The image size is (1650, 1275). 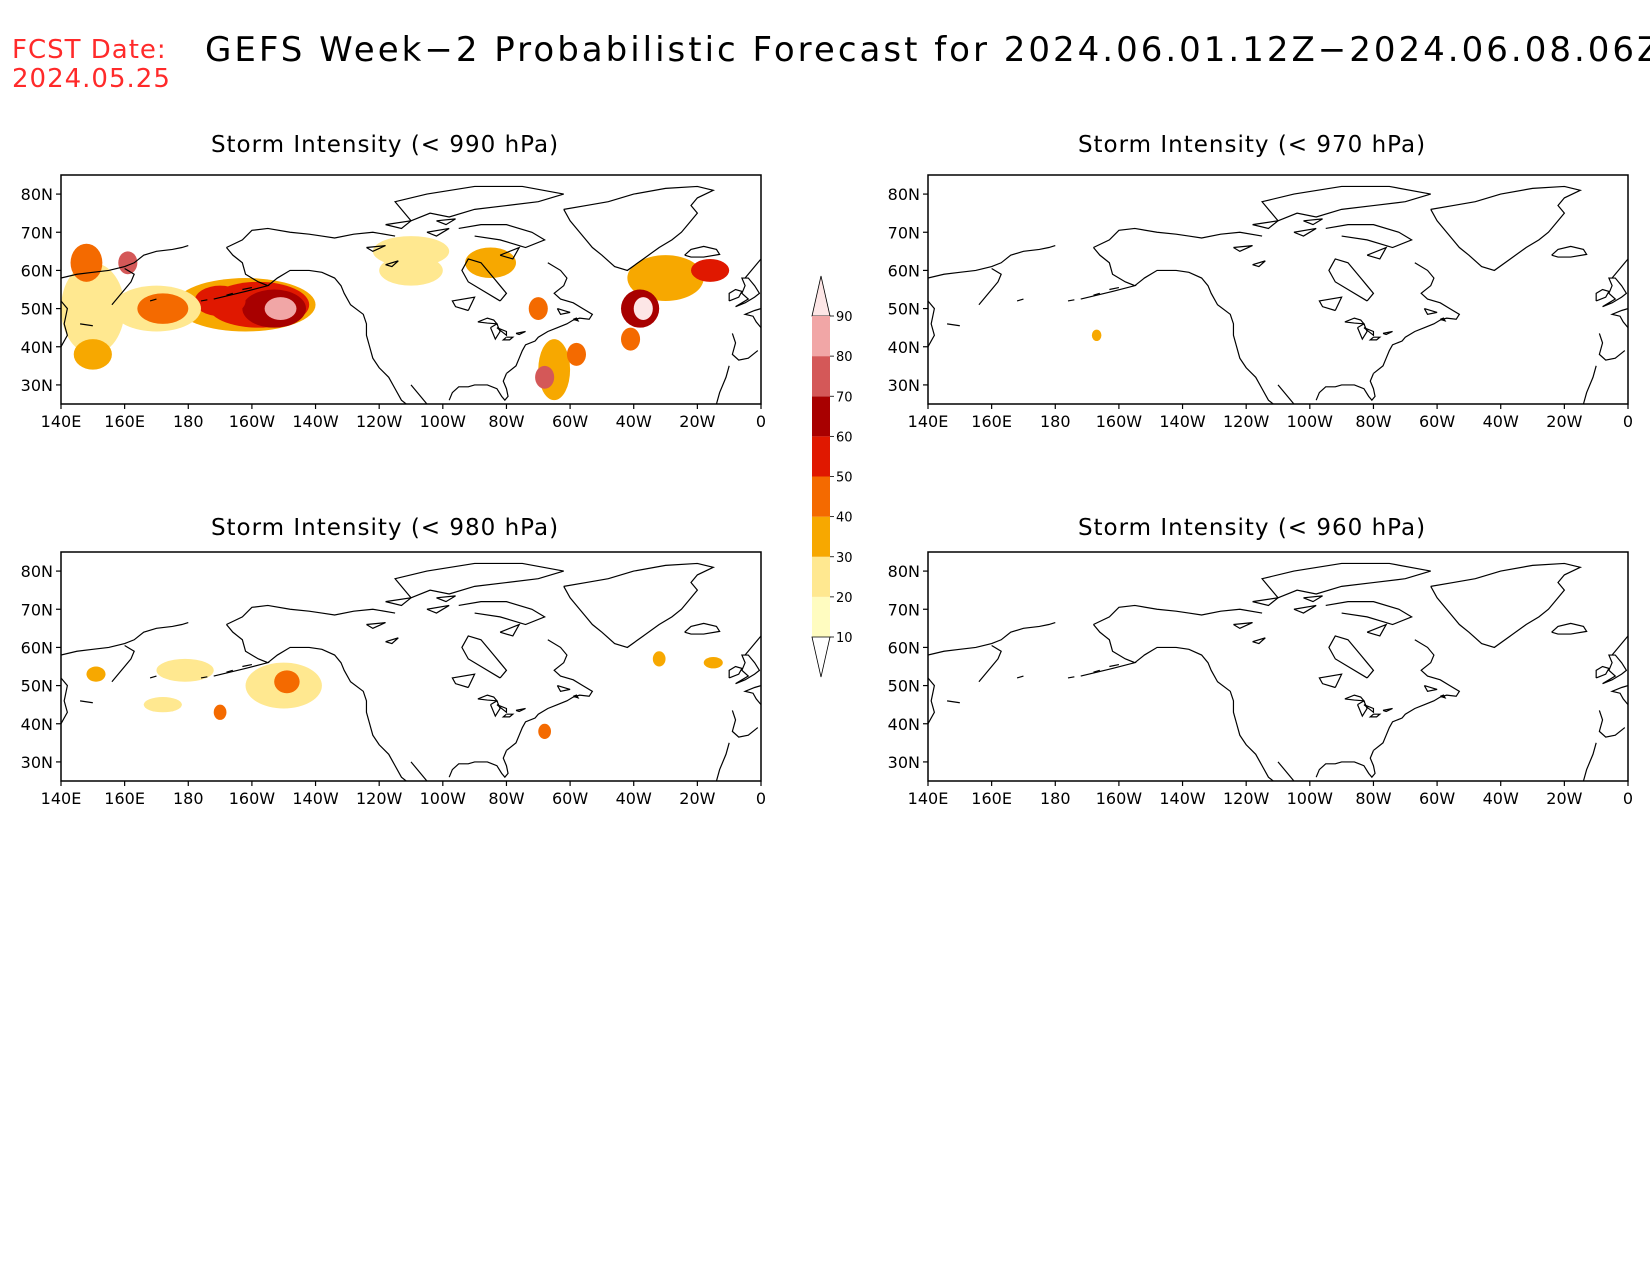 I want to click on y-tick-label: 30N, so click(x=37, y=385).